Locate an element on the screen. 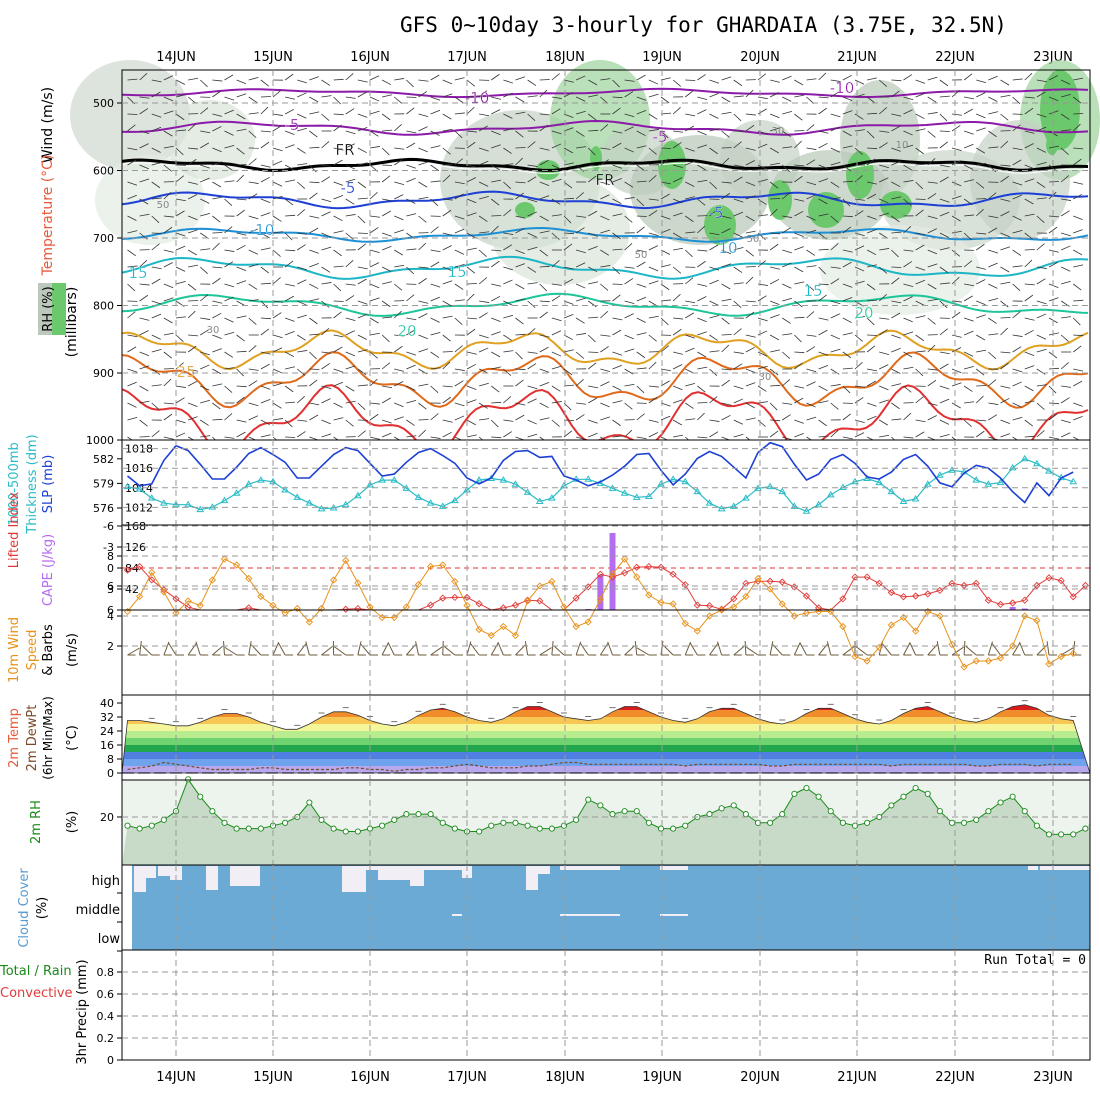 This screenshot has height=1100, width=1100. thickness-point is located at coordinates (309, 502).